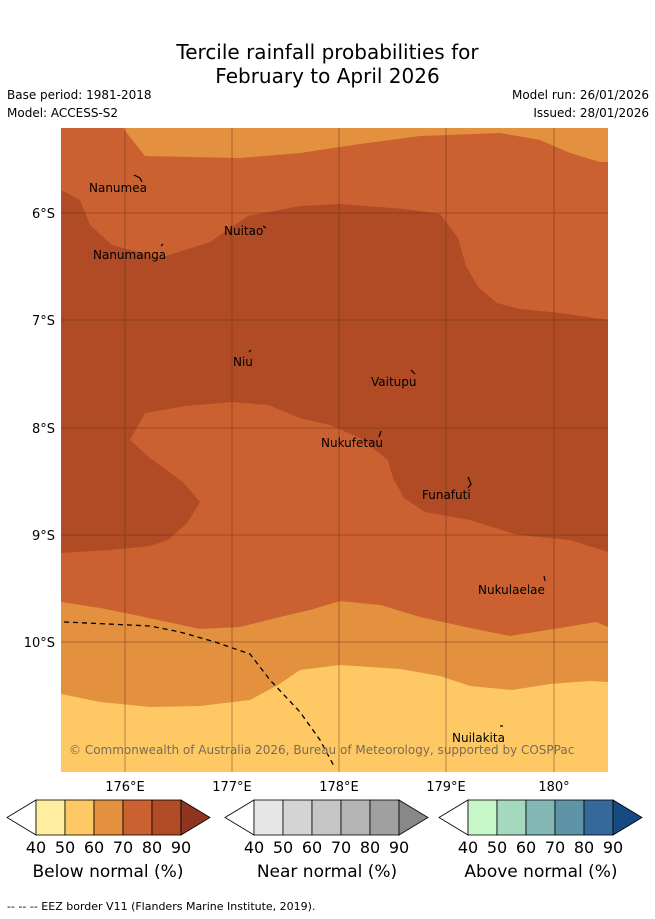 The width and height of the screenshot is (655, 919). Describe the element at coordinates (118, 188) in the screenshot. I see `place-nanumea: Nanumea` at that location.